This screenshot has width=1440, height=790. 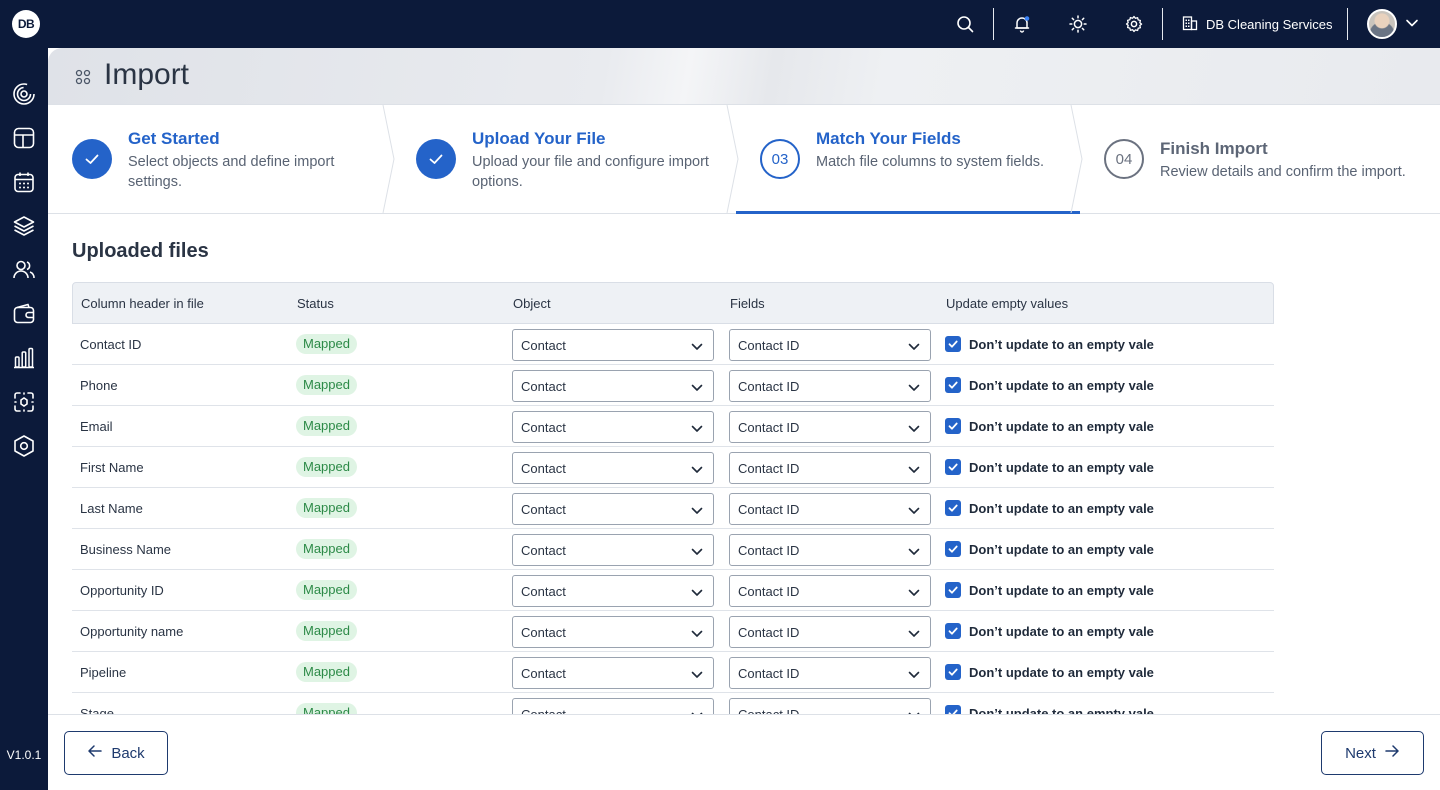 I want to click on column-name: Contact ID, so click(x=111, y=344).